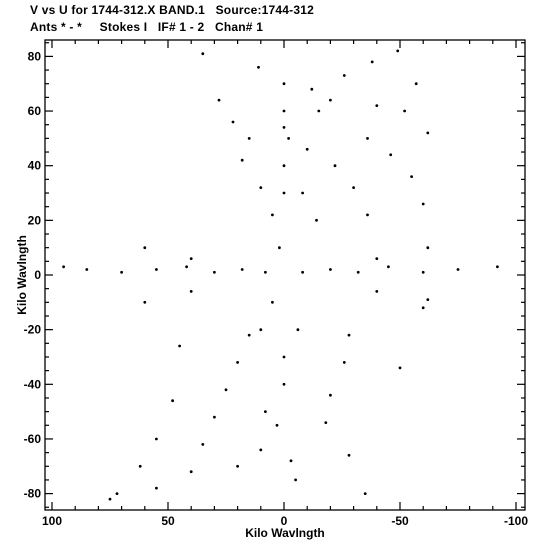  What do you see at coordinates (35, 166) in the screenshot?
I see `y-tick-label: 40` at bounding box center [35, 166].